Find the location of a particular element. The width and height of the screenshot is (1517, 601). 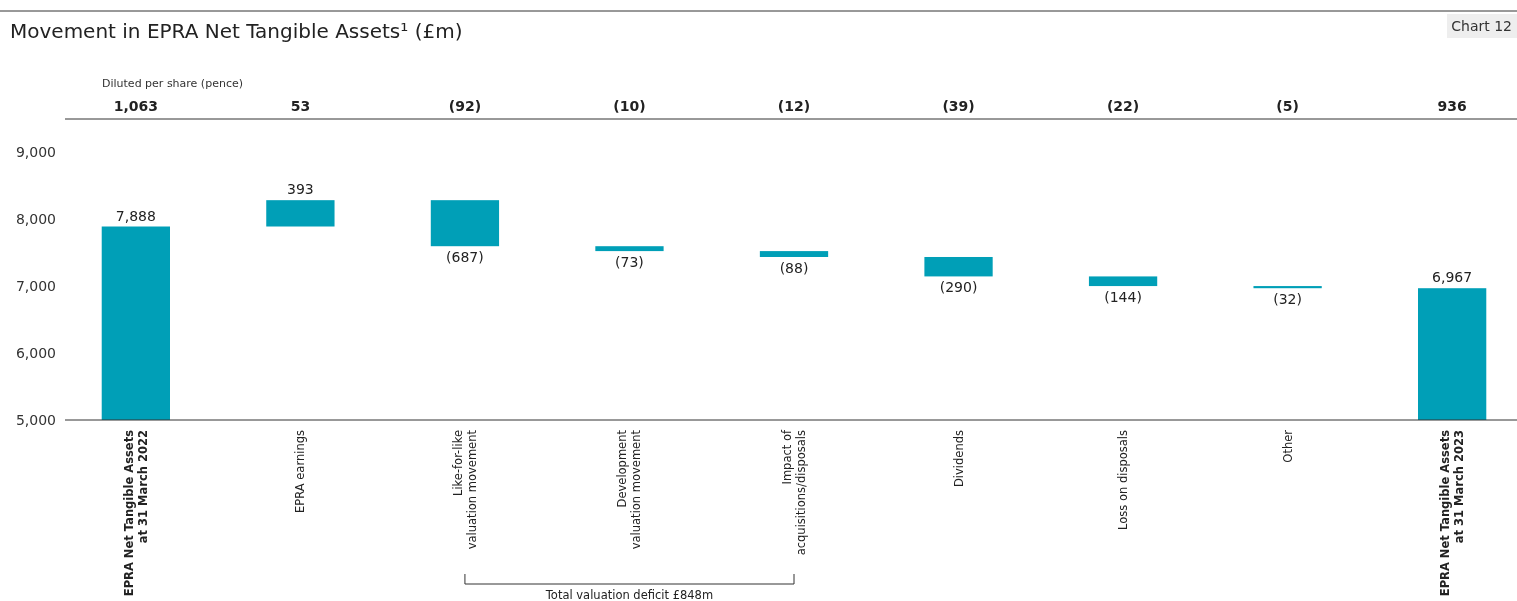

text: 53 is located at coordinates (300, 106).